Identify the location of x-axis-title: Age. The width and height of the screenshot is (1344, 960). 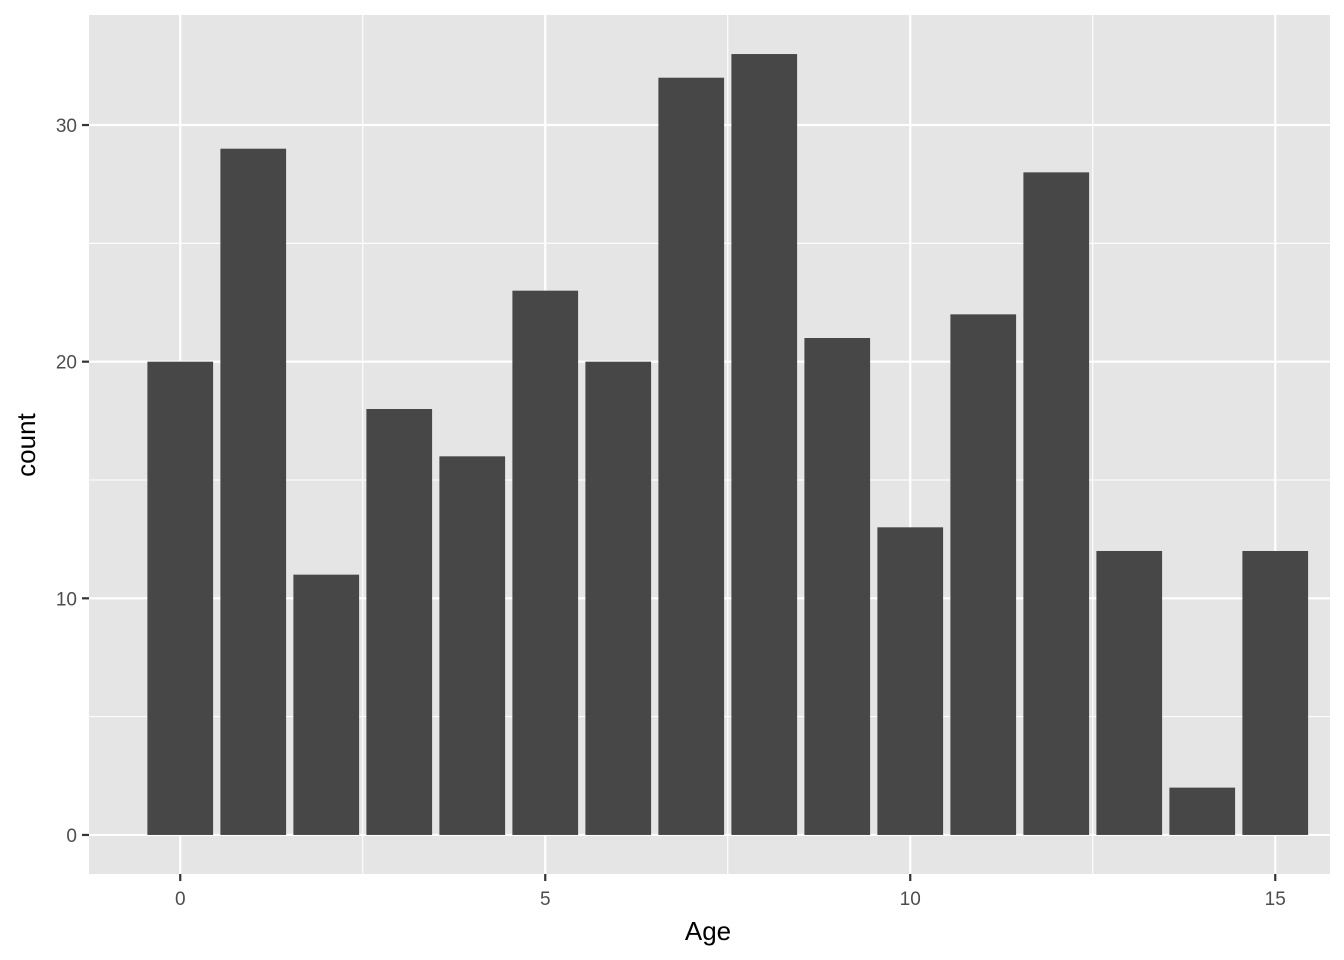
(708, 931).